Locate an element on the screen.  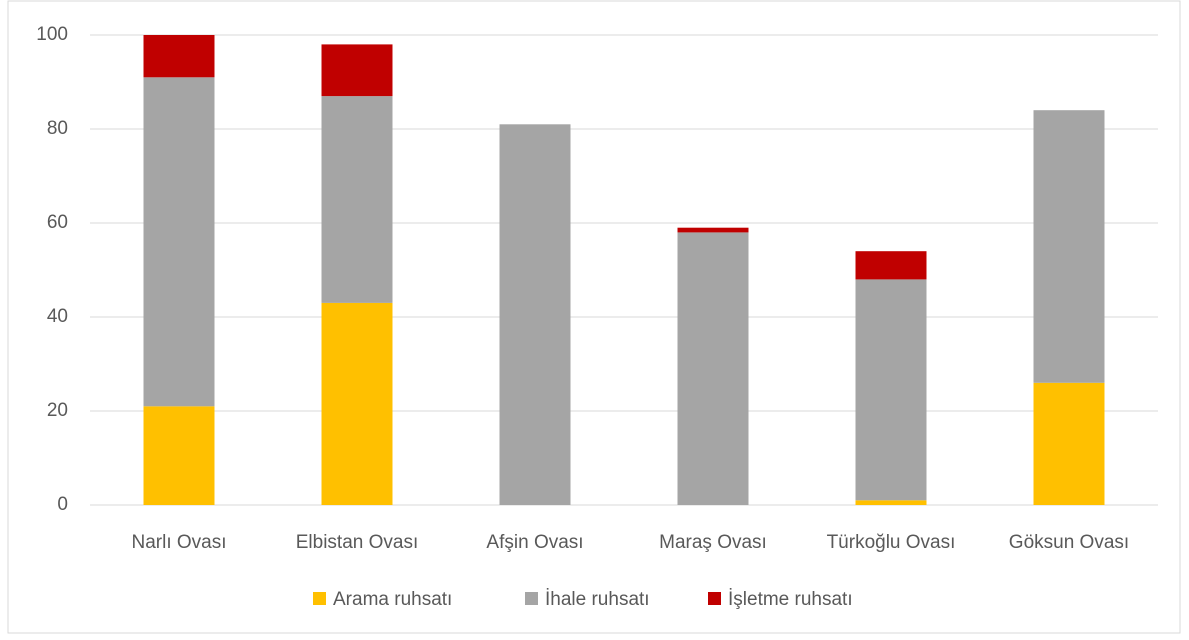
x-tick-label: Elbistan Ovası is located at coordinates (357, 542).